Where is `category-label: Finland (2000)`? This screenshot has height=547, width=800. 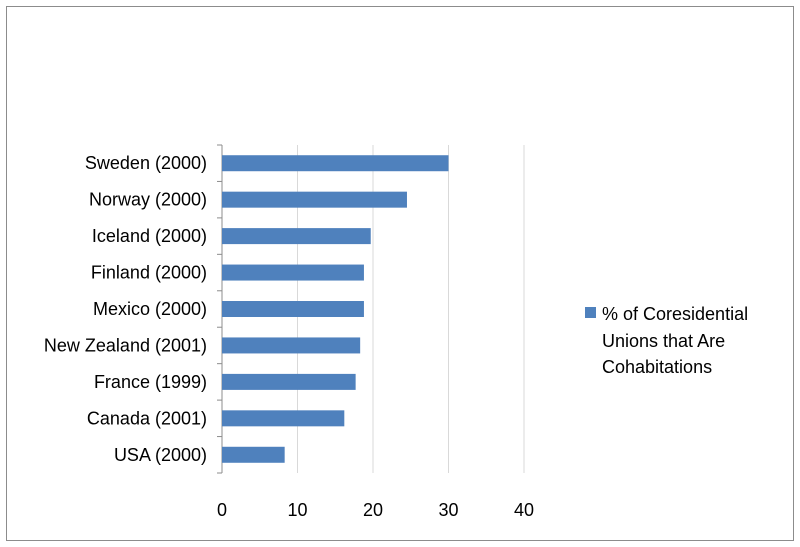
category-label: Finland (2000) is located at coordinates (149, 273).